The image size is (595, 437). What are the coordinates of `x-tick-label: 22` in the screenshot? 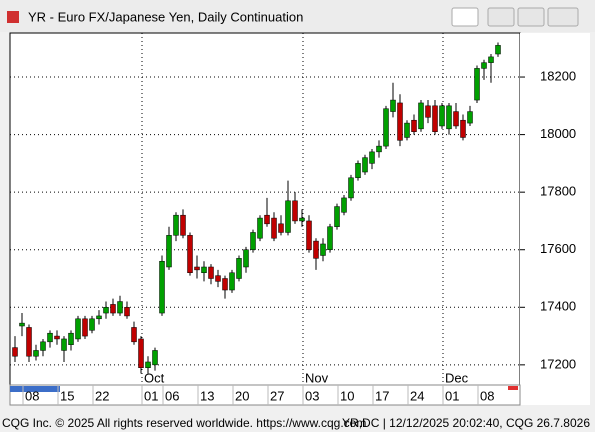 It's located at (102, 395).